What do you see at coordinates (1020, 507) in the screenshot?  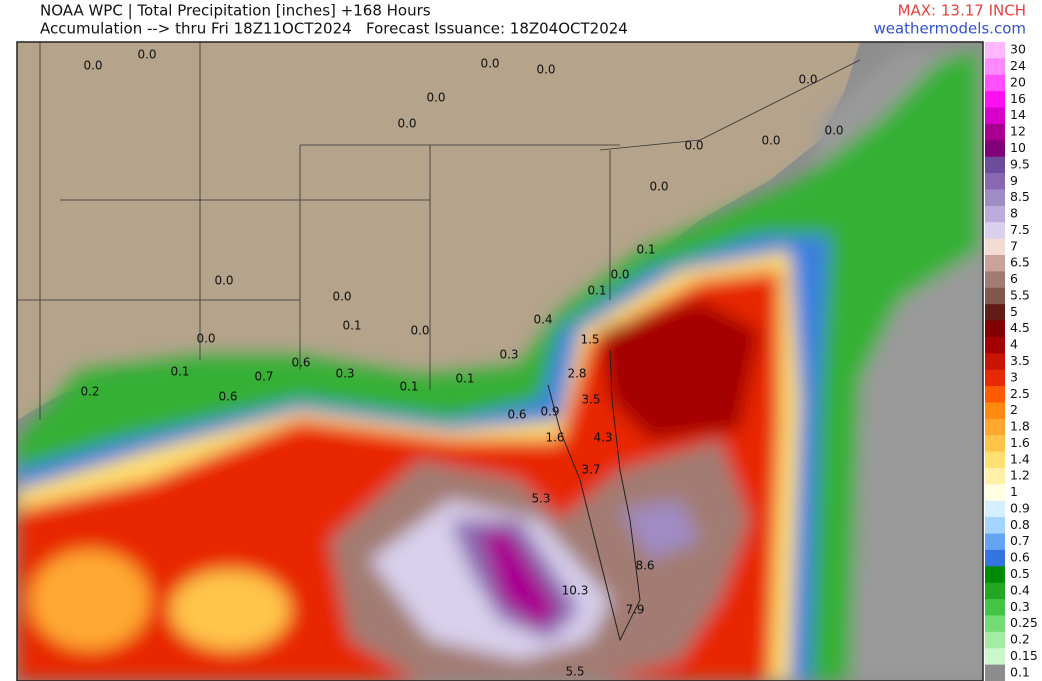 I see `colorbar-label: 0.9` at bounding box center [1020, 507].